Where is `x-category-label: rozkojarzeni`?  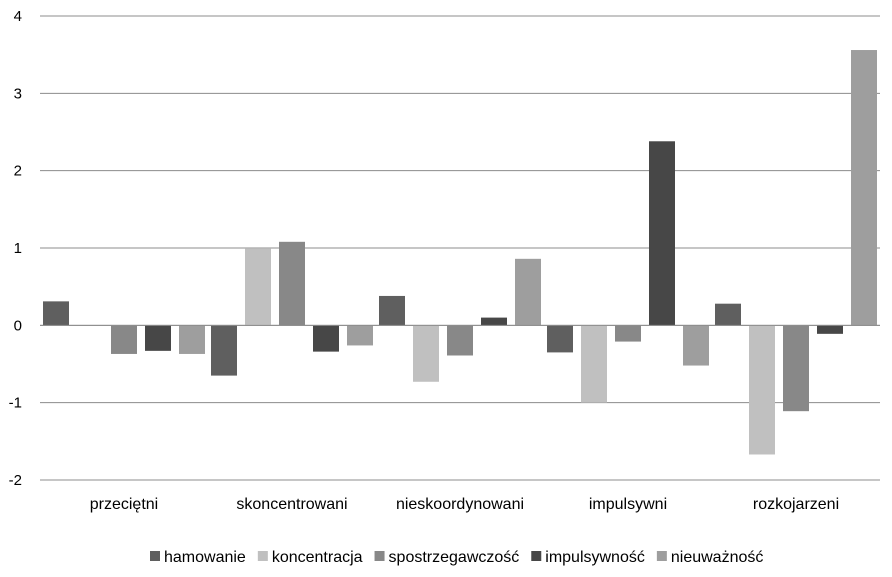
x-category-label: rozkojarzeni is located at coordinates (796, 504).